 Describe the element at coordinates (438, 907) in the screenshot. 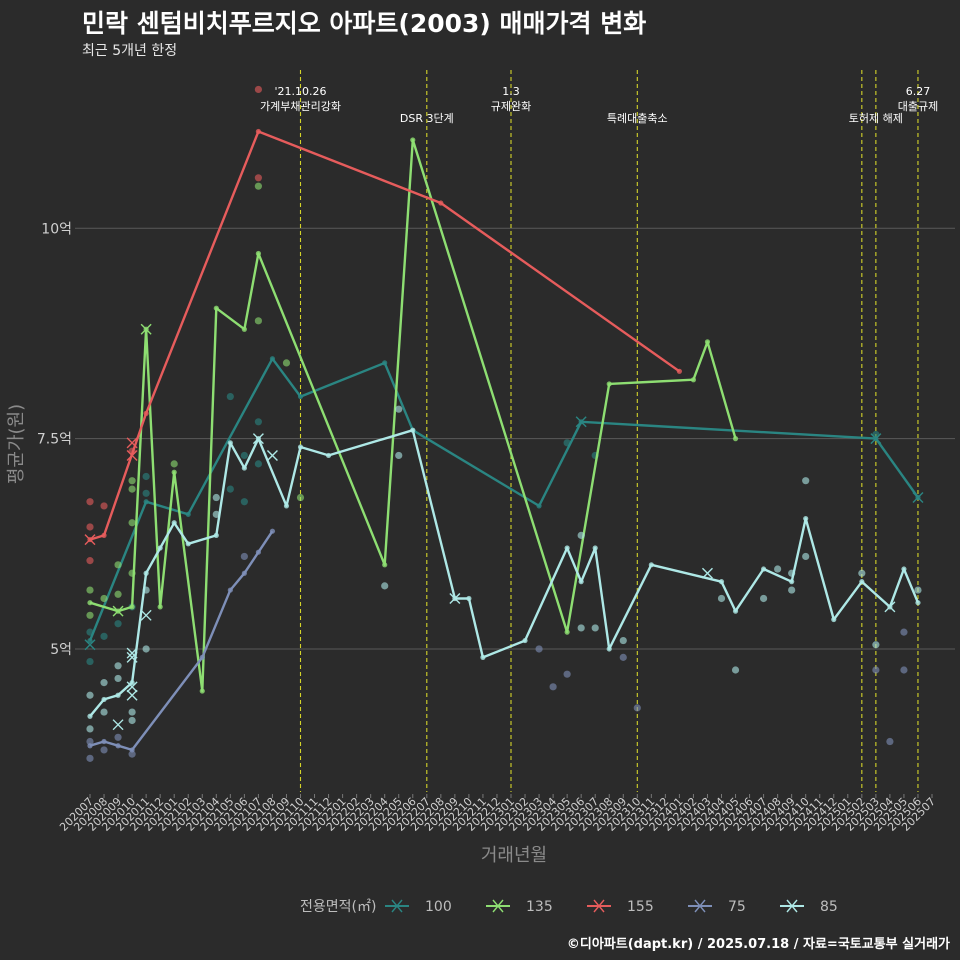

I see `legend-label: 100` at that location.